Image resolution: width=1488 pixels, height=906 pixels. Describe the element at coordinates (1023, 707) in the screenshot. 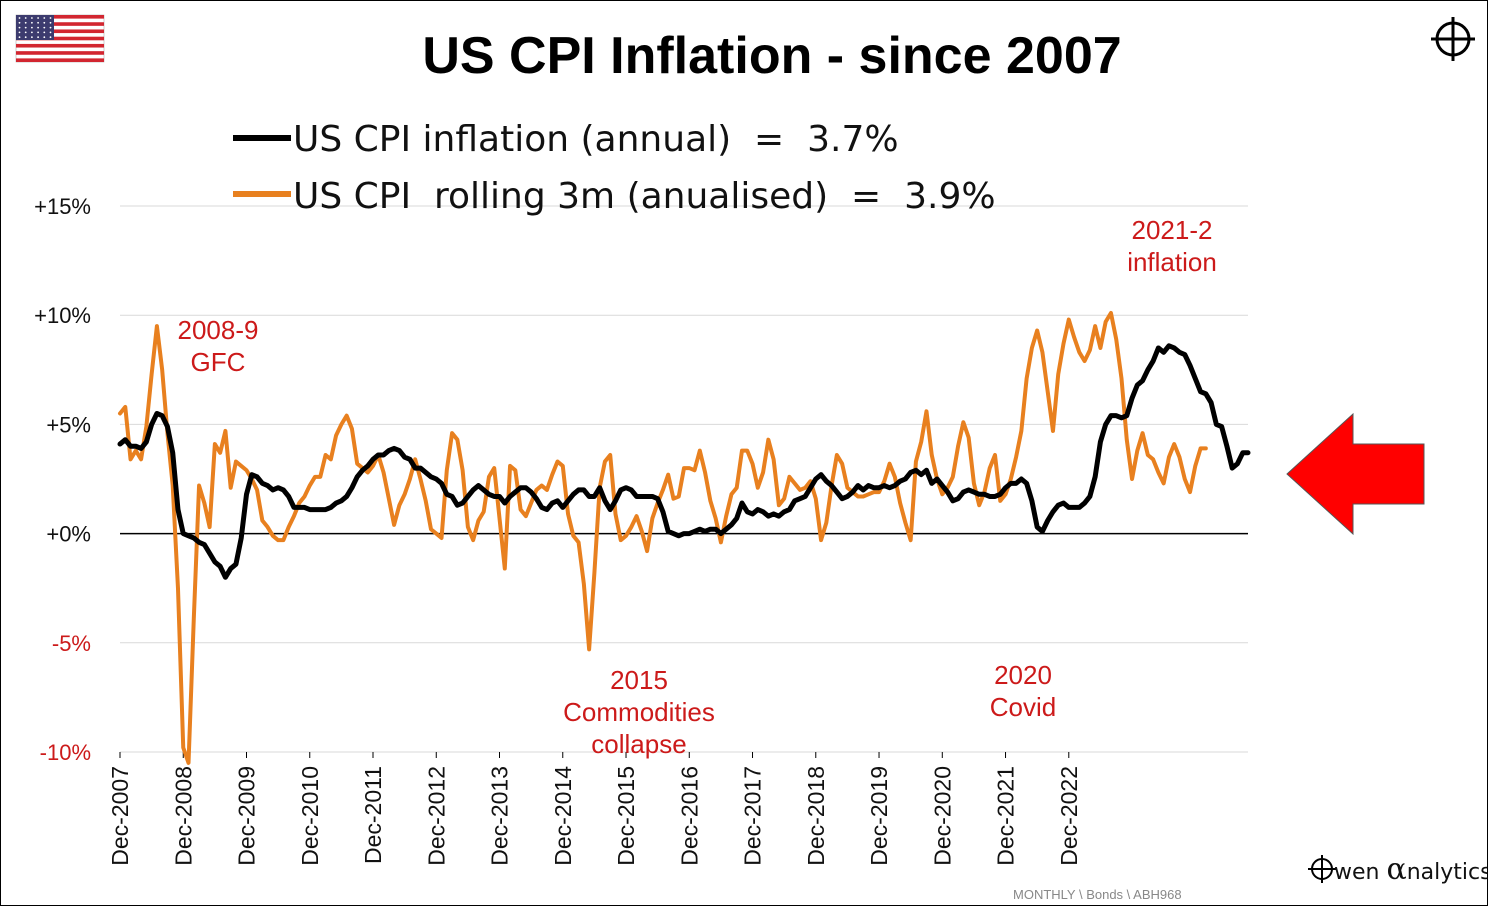

I see `annotation-covid: Covid` at that location.